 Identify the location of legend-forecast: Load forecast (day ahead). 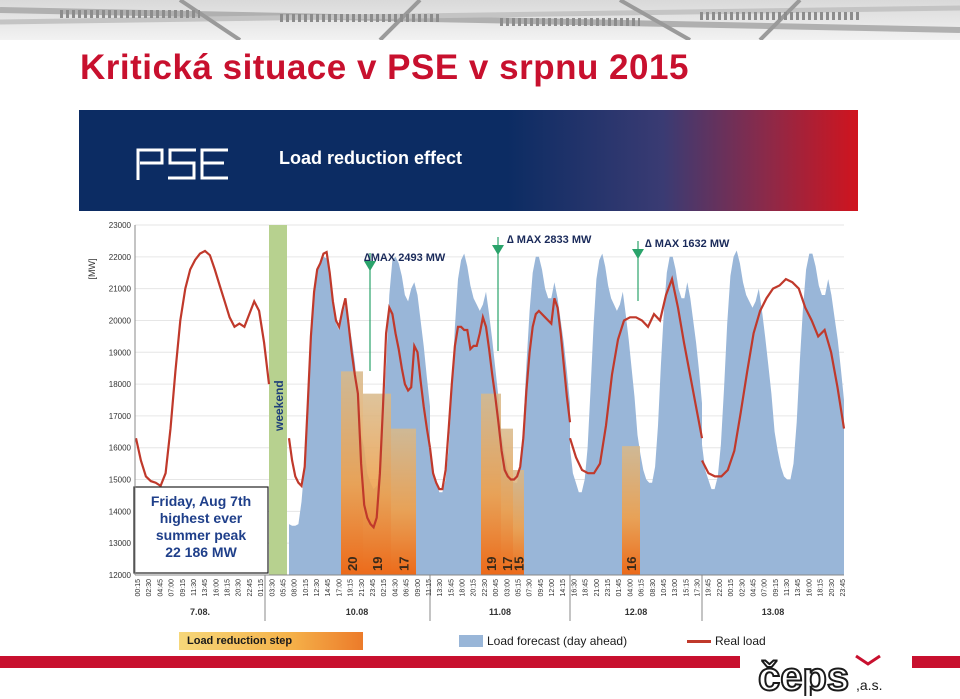
(543, 641).